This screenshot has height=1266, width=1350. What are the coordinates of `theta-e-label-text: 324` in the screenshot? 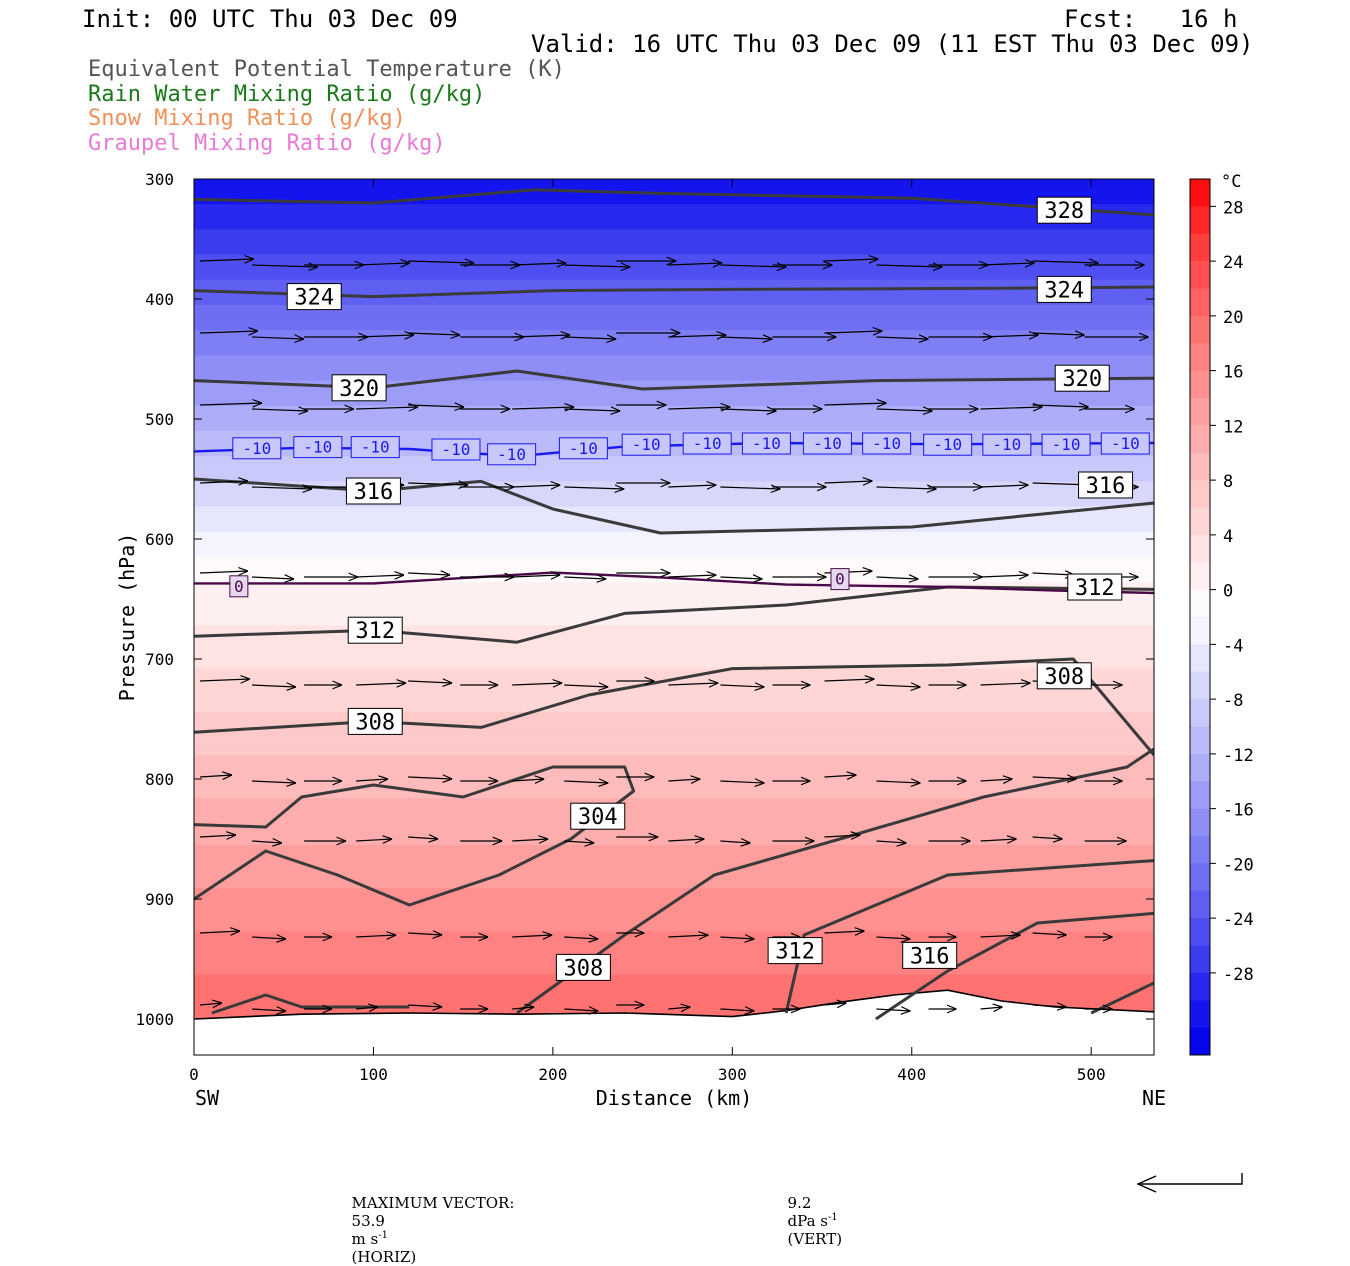 It's located at (314, 298).